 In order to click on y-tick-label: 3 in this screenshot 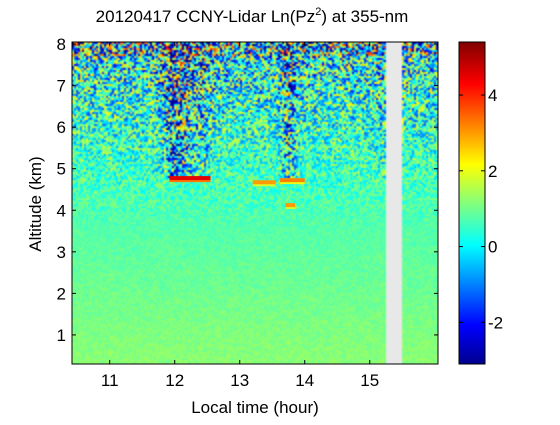, I will do `click(61, 252)`.